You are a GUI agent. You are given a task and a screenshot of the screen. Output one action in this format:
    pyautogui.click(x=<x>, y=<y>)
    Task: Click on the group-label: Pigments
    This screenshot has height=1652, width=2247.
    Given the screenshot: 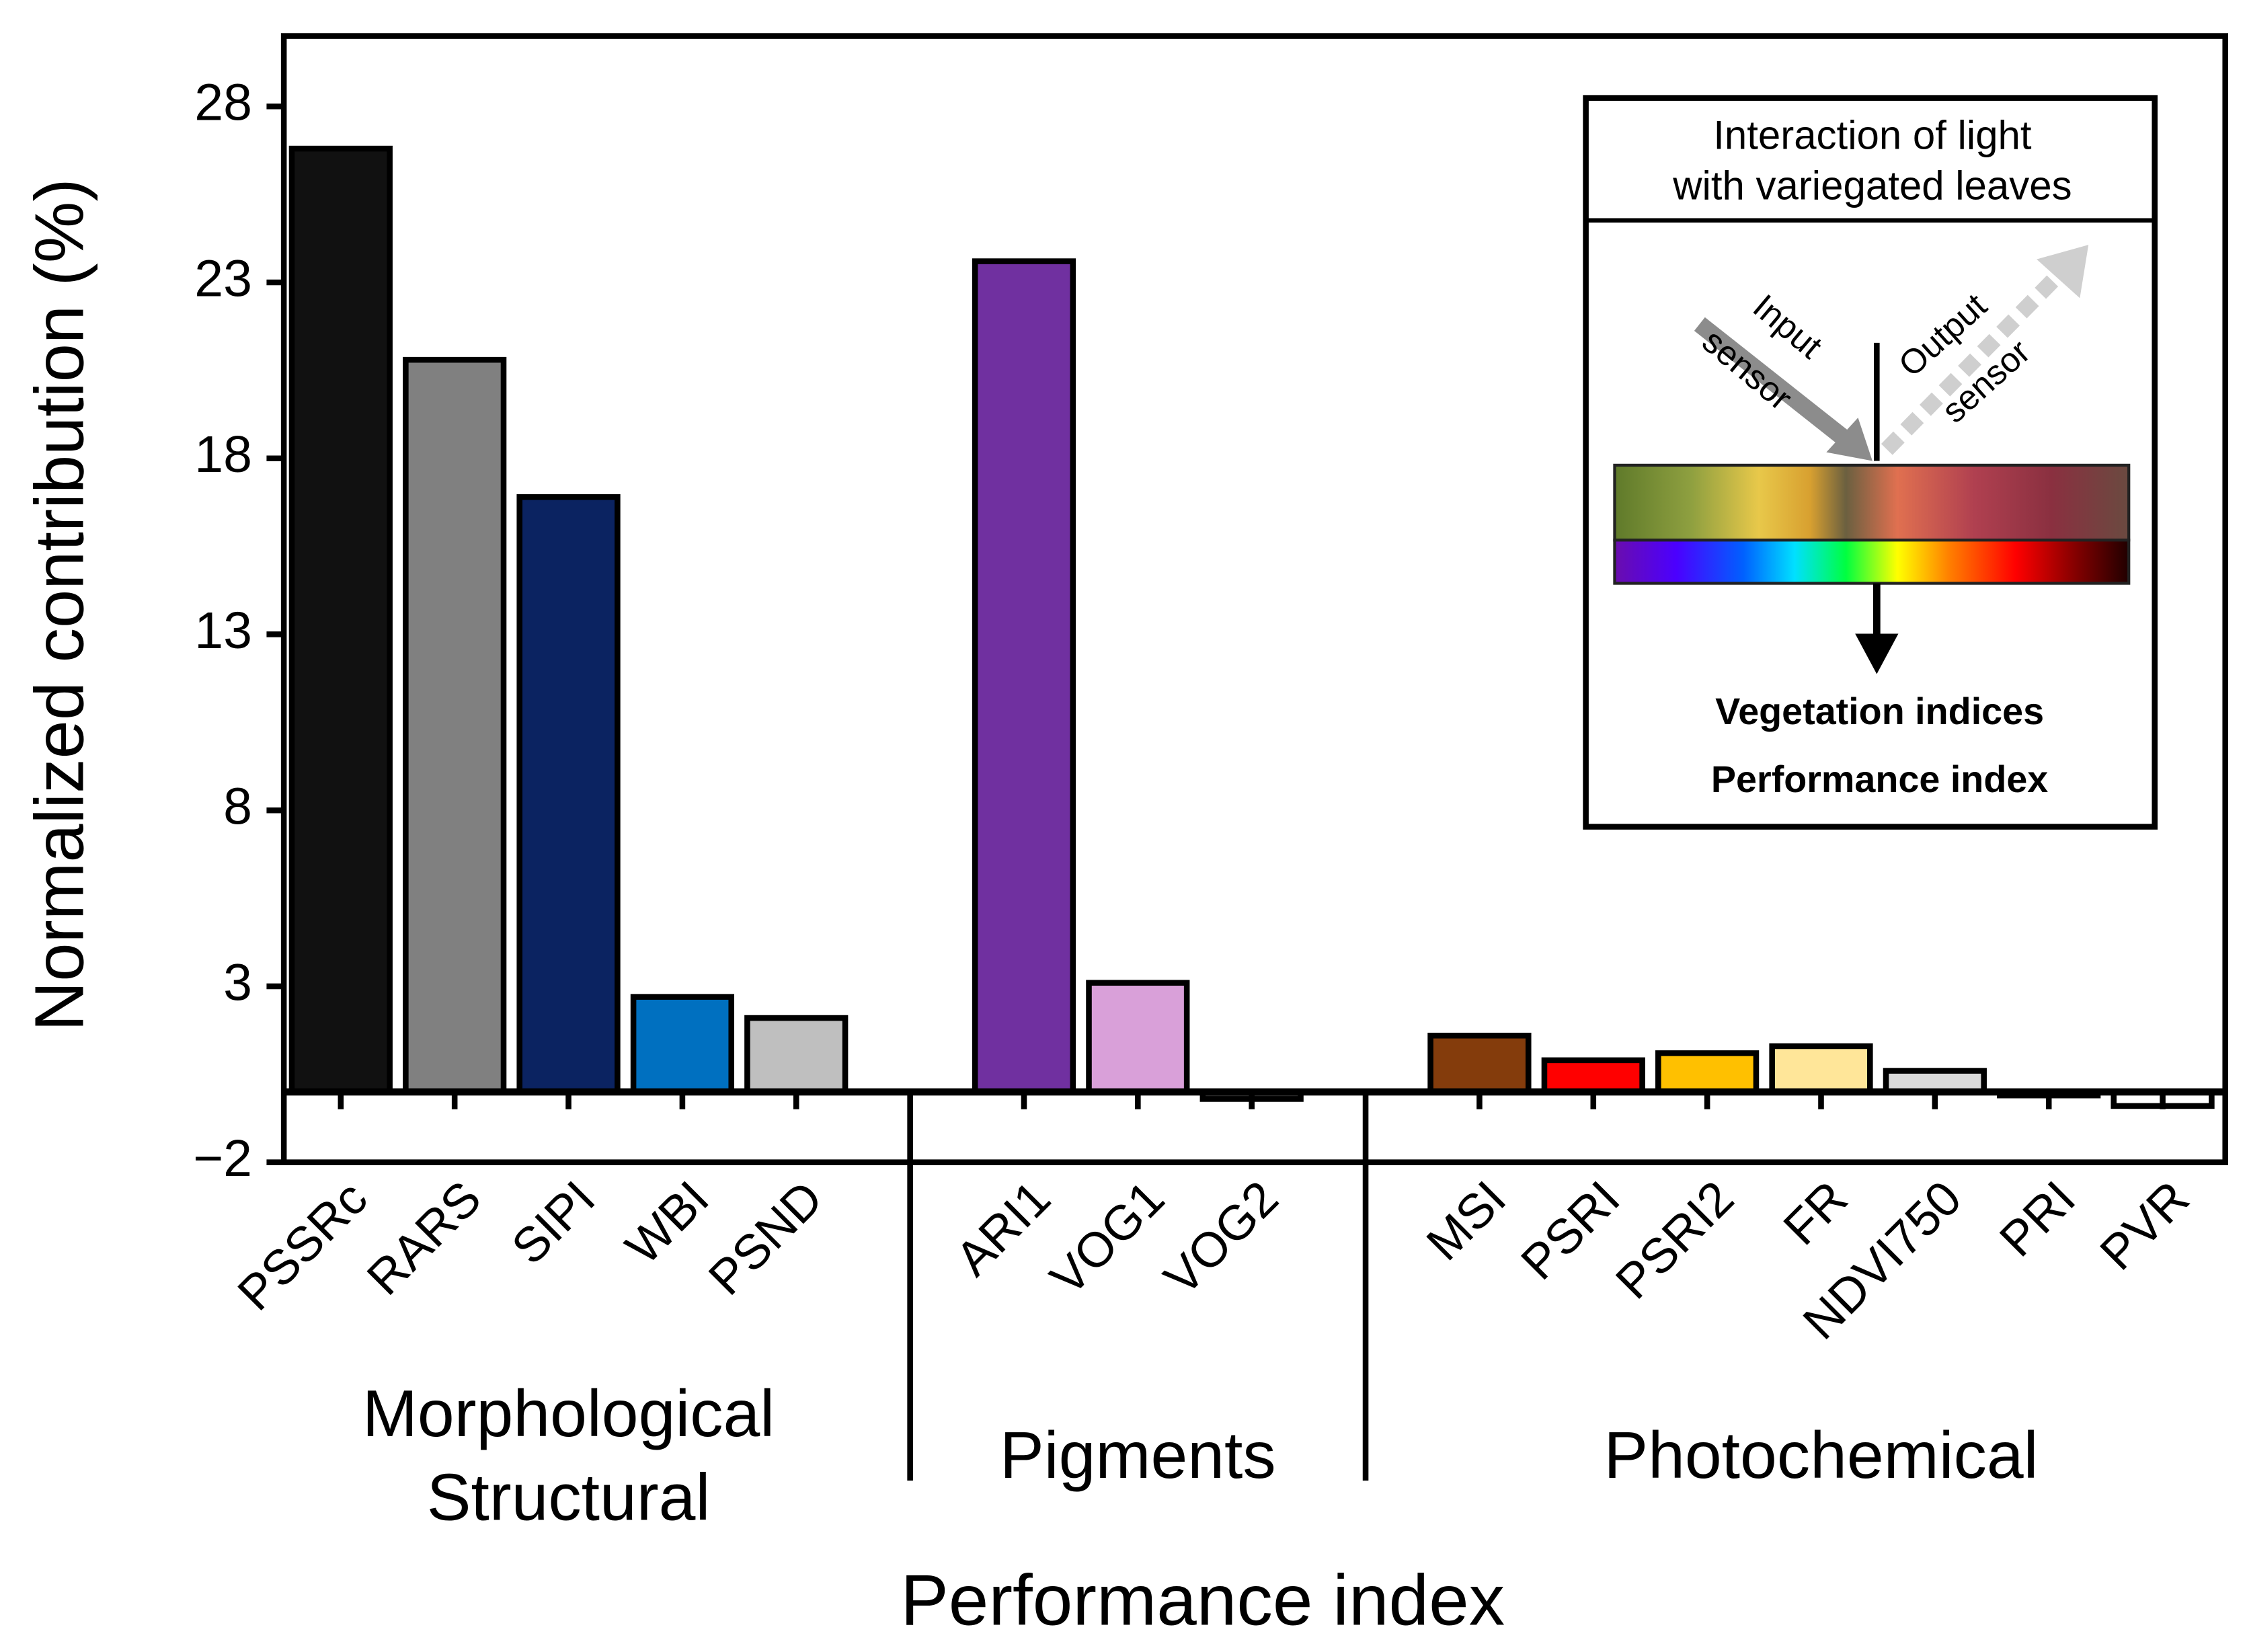 What is the action you would take?
    pyautogui.click(x=1138, y=1455)
    